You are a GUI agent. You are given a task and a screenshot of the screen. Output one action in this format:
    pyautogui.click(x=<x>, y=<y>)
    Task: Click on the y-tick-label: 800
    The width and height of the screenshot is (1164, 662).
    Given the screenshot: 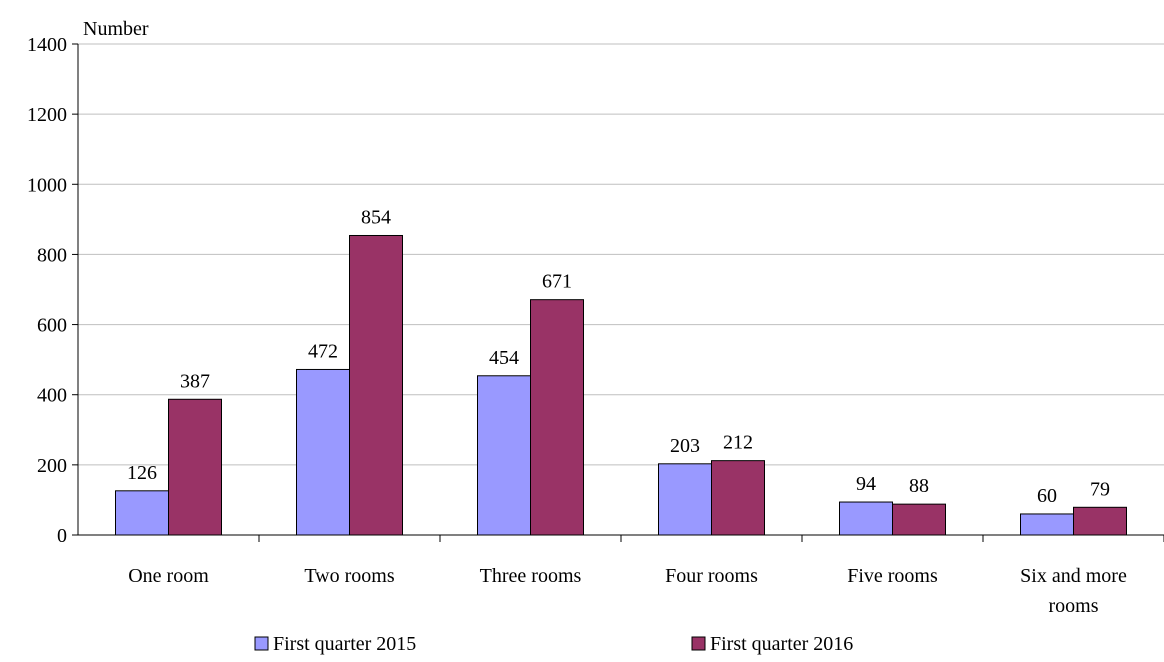 What is the action you would take?
    pyautogui.click(x=52, y=255)
    